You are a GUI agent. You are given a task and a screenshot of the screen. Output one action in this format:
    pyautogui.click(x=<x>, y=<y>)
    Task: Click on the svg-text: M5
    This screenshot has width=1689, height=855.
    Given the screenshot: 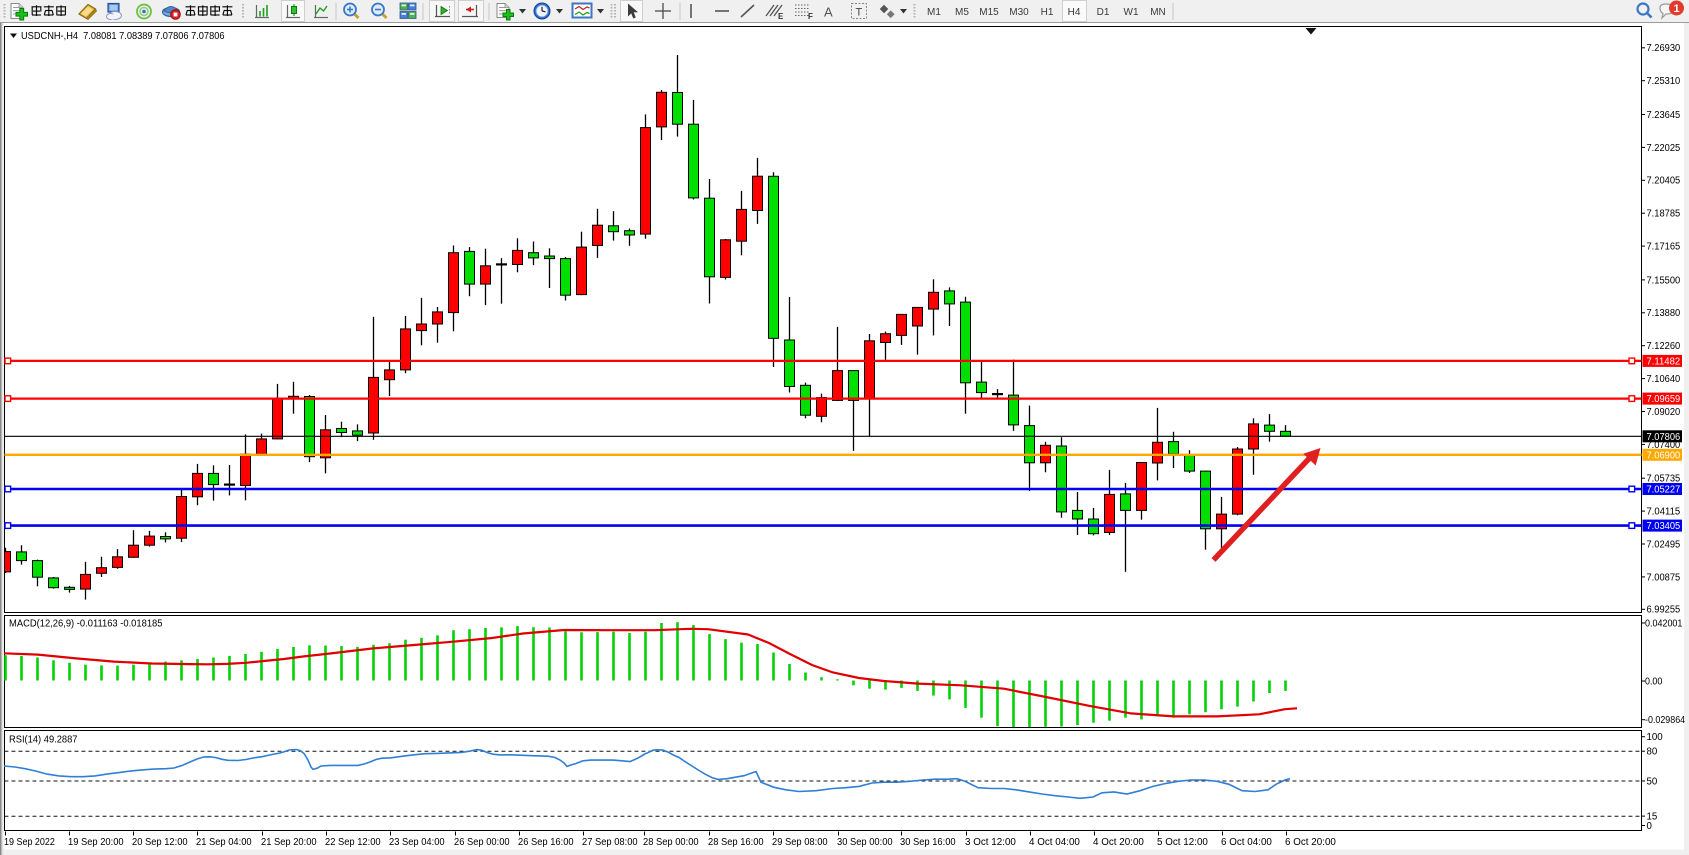 What is the action you would take?
    pyautogui.click(x=962, y=12)
    